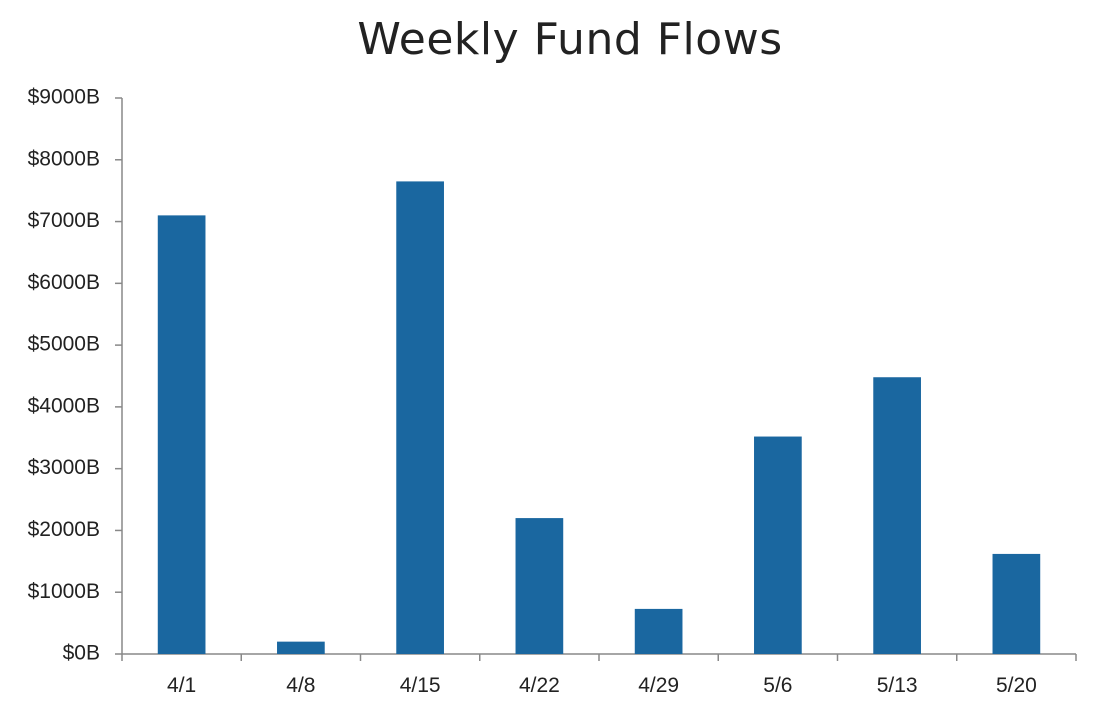 The width and height of the screenshot is (1102, 718). I want to click on y-tick-label: $1000B, so click(64, 591).